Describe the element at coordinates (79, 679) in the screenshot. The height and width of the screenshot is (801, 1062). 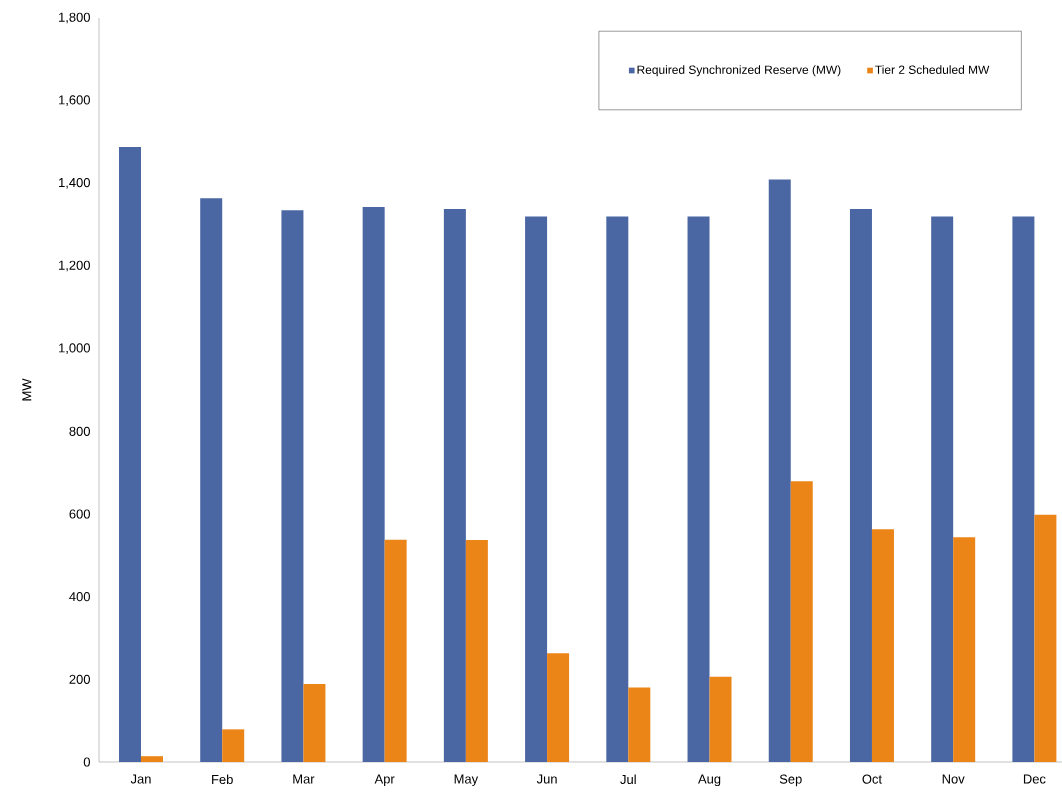
I see `y-tick-label: 200` at that location.